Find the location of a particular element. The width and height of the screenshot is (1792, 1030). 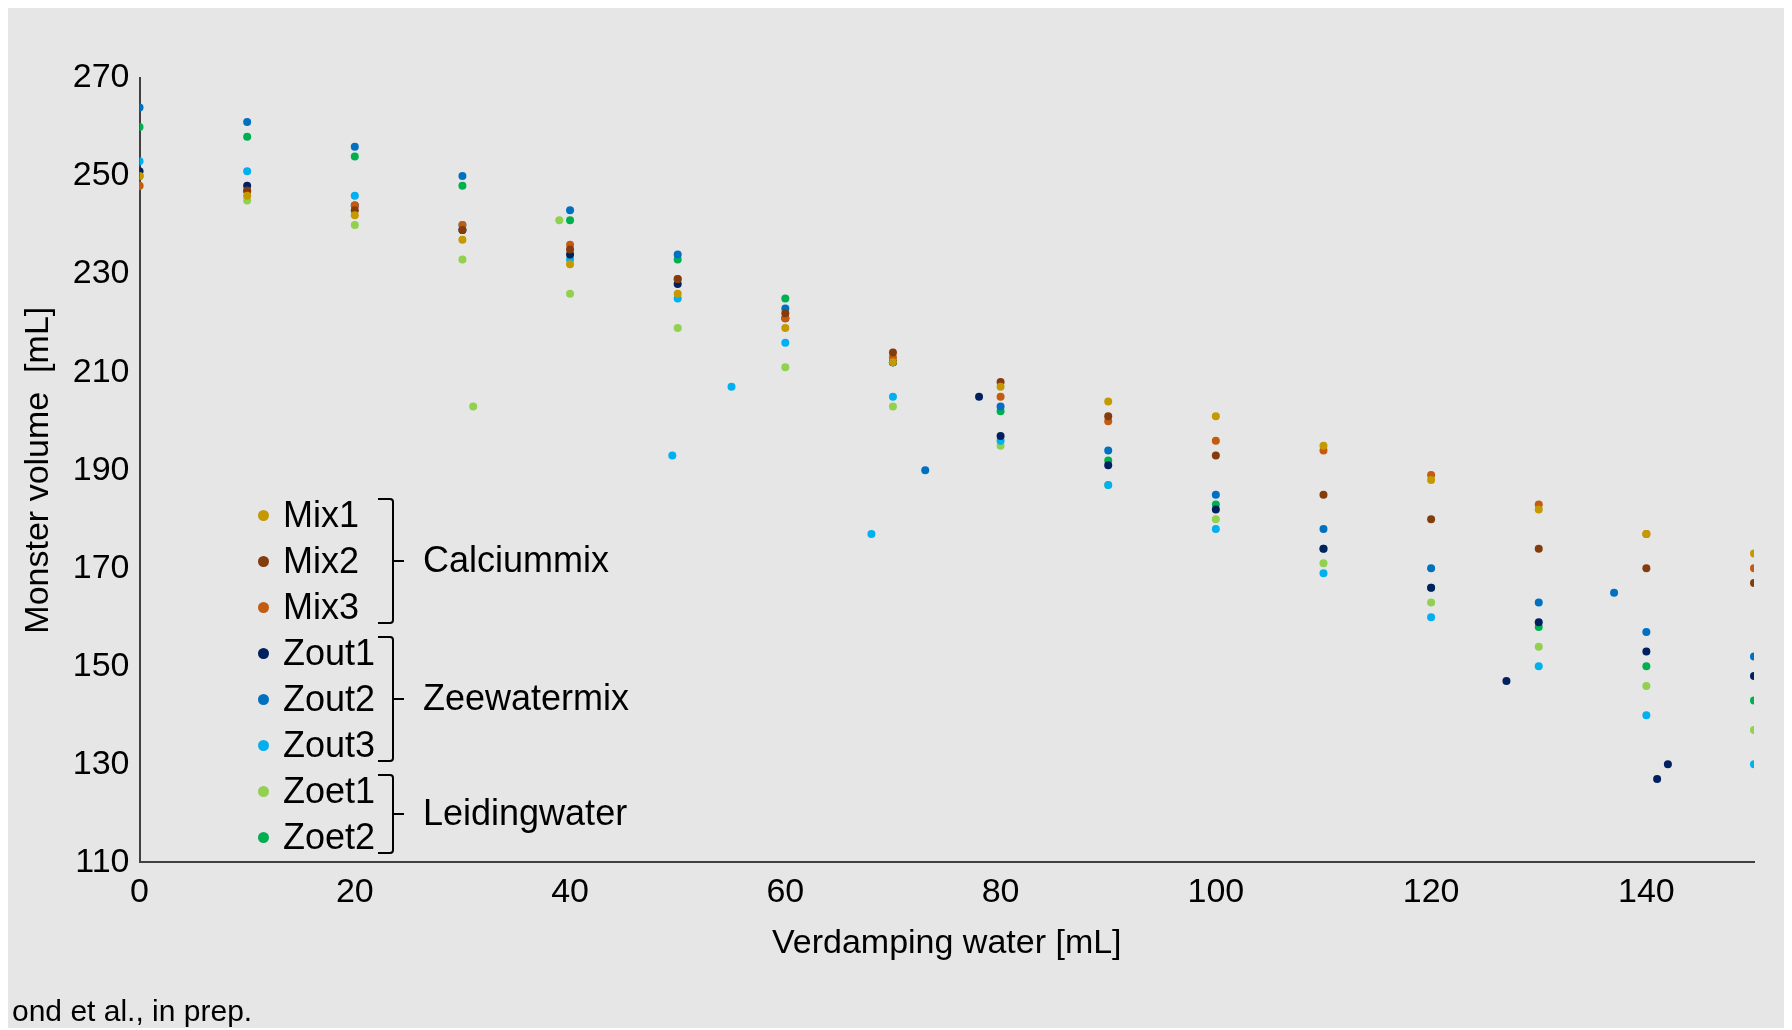

text: ond et al., in prep. is located at coordinates (132, 1011).